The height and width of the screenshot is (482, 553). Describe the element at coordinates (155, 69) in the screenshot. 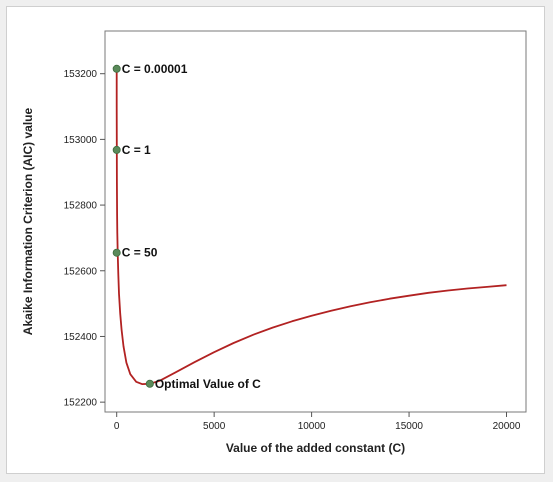

I see `annotation-label: C = 0.00001` at that location.